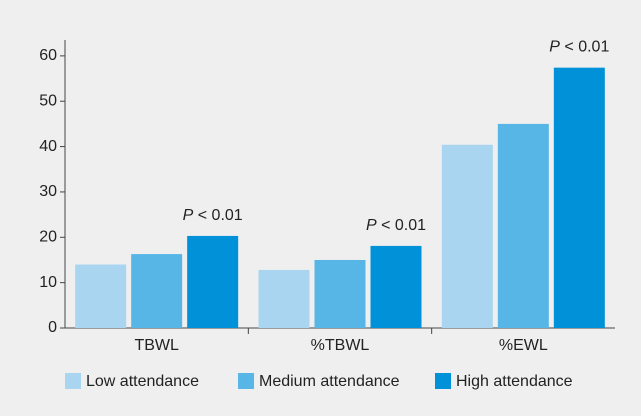 This screenshot has height=416, width=641. I want to click on y-tick-label: 0, so click(52, 327).